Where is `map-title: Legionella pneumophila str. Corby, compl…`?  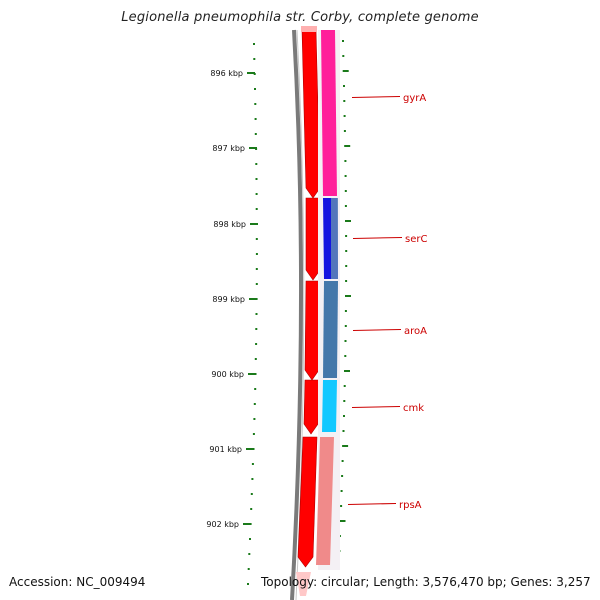
map-title: Legionella pneumophila str. Corby, compl… is located at coordinates (300, 17).